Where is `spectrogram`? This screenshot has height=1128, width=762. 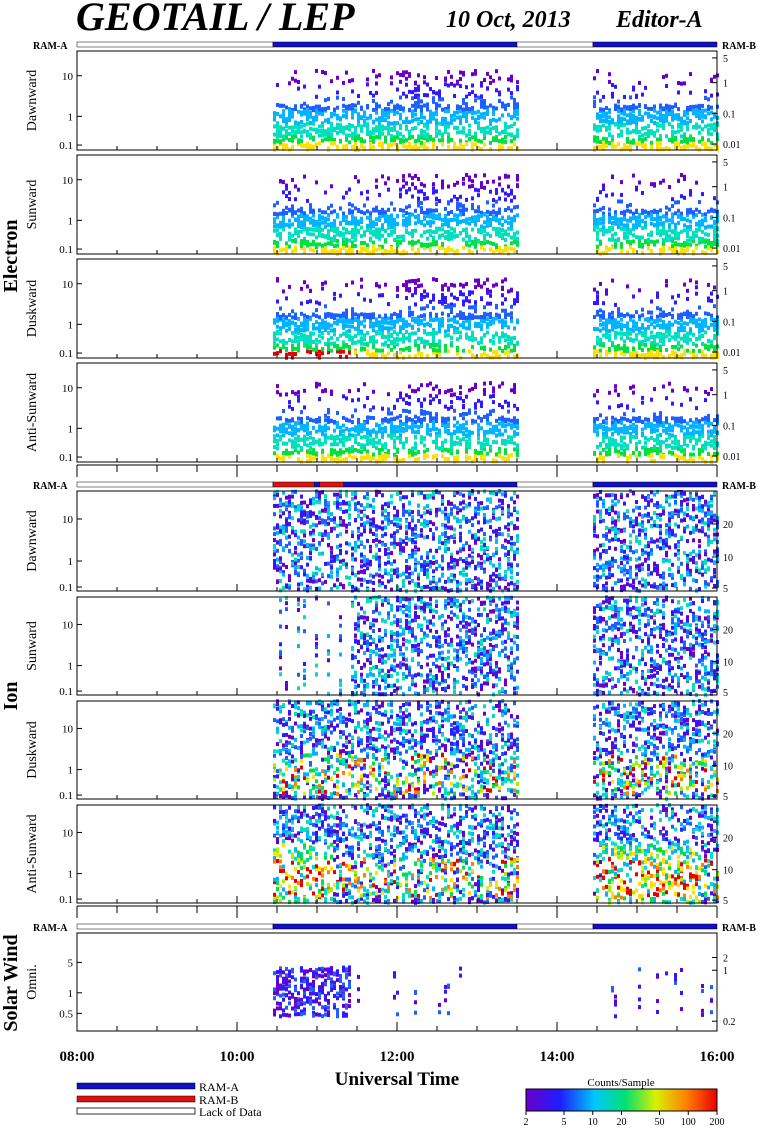
spectrogram is located at coordinates (496, 422).